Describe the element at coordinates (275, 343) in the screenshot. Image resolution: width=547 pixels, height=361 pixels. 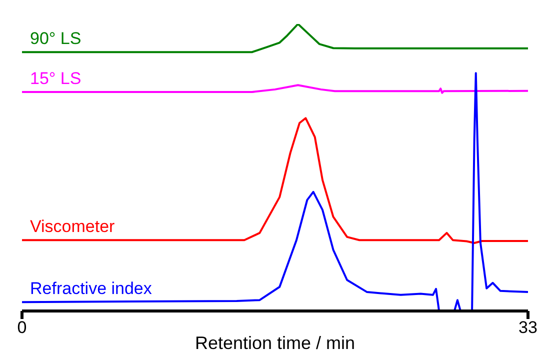
I see `x-axis-title: Retention time / min` at that location.